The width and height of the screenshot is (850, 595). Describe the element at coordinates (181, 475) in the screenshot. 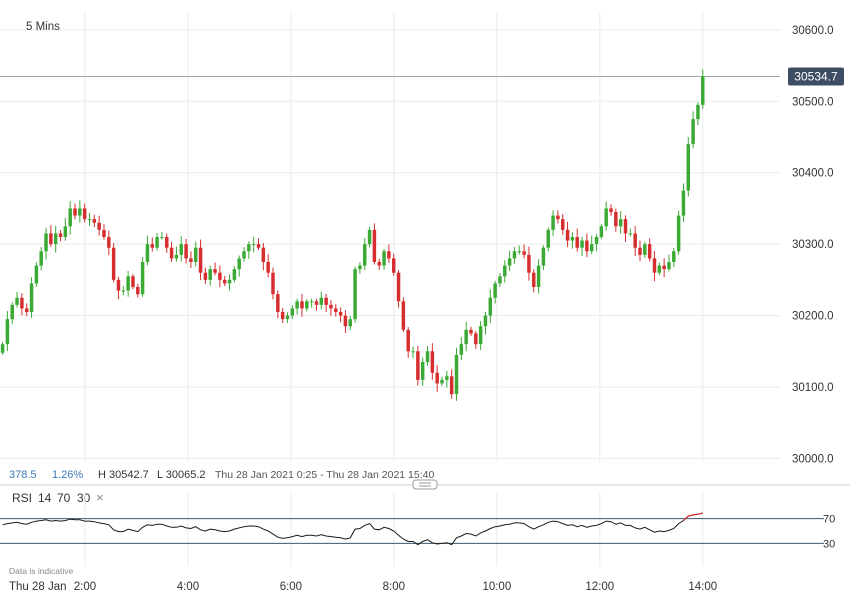

I see `session-low: L 30065.2` at that location.